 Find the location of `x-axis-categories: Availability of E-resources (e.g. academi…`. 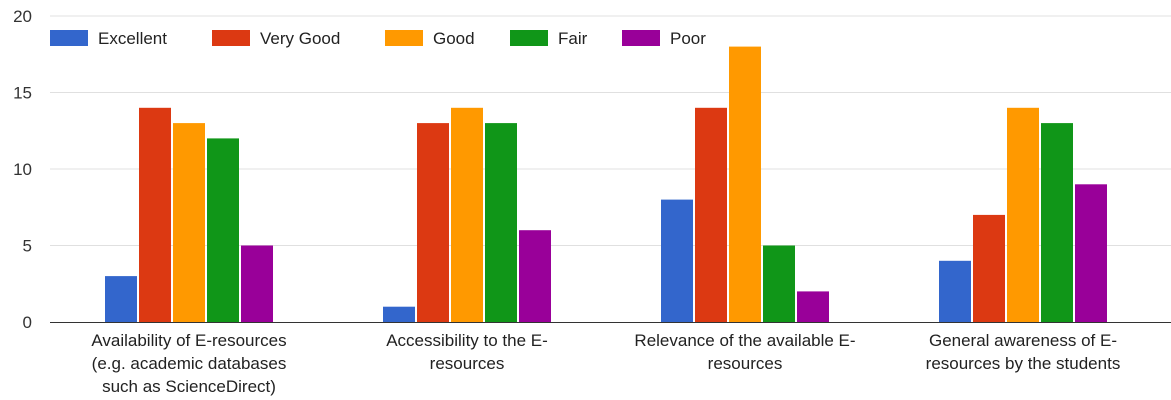

x-axis-categories: Availability of E-resources (e.g. academi… is located at coordinates (605, 363).